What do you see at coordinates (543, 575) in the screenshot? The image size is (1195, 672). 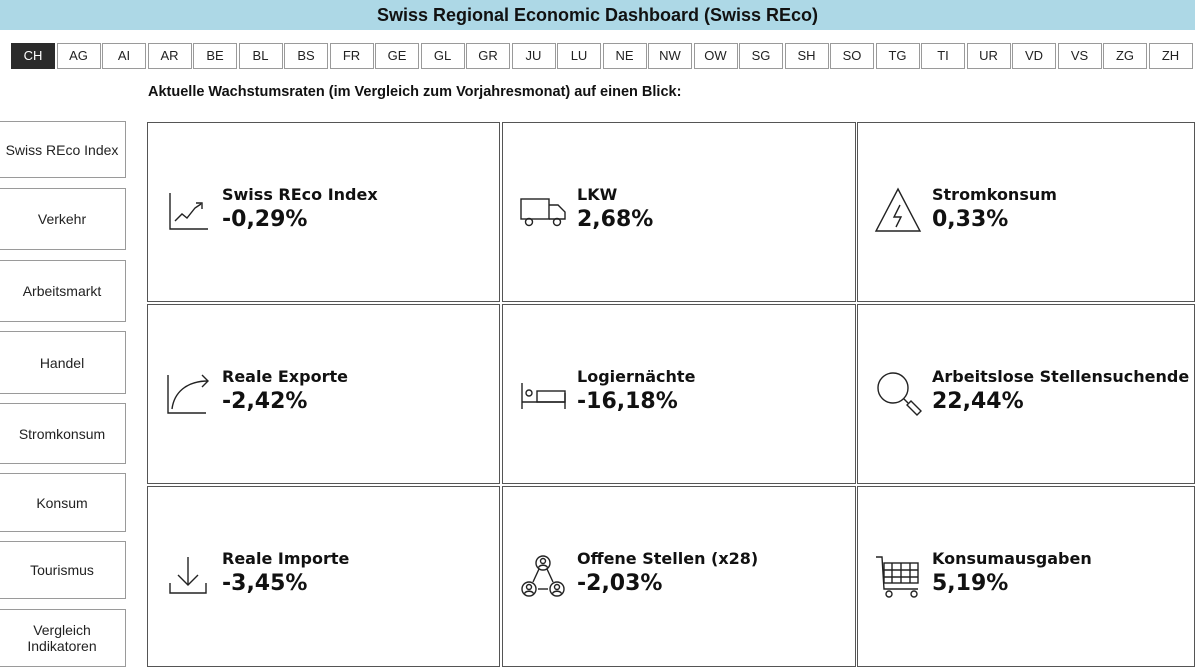 I see `people-network-icon` at bounding box center [543, 575].